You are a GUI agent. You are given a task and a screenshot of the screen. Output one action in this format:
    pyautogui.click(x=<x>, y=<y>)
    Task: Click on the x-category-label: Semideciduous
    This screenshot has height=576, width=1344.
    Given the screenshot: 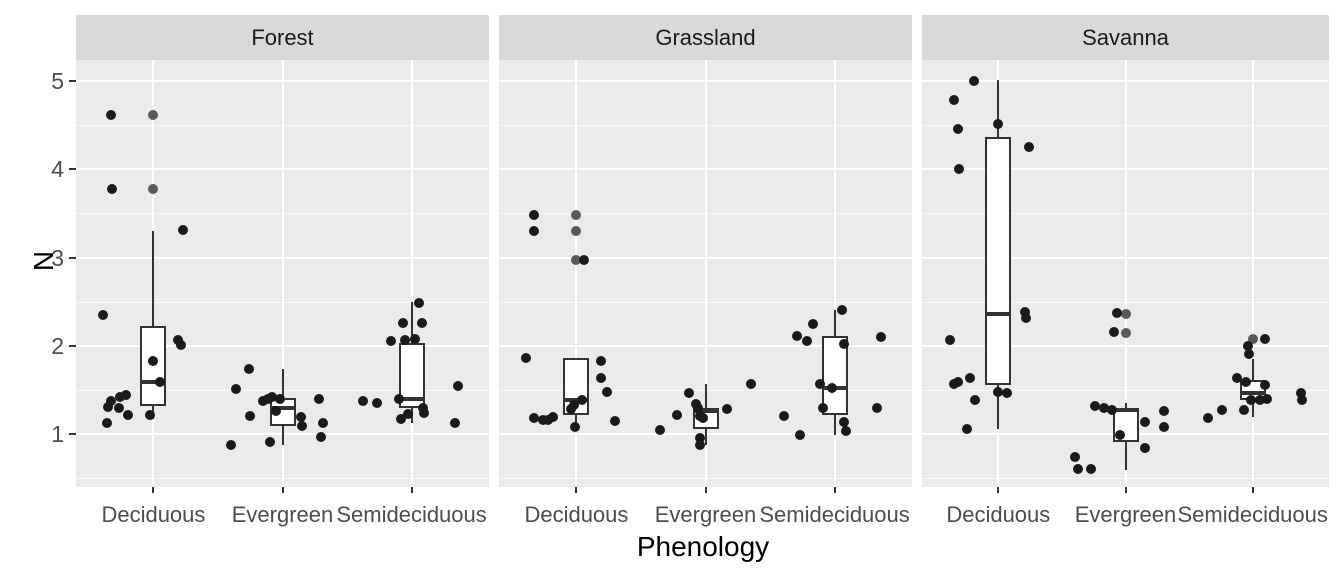 What is the action you would take?
    pyautogui.click(x=1252, y=514)
    